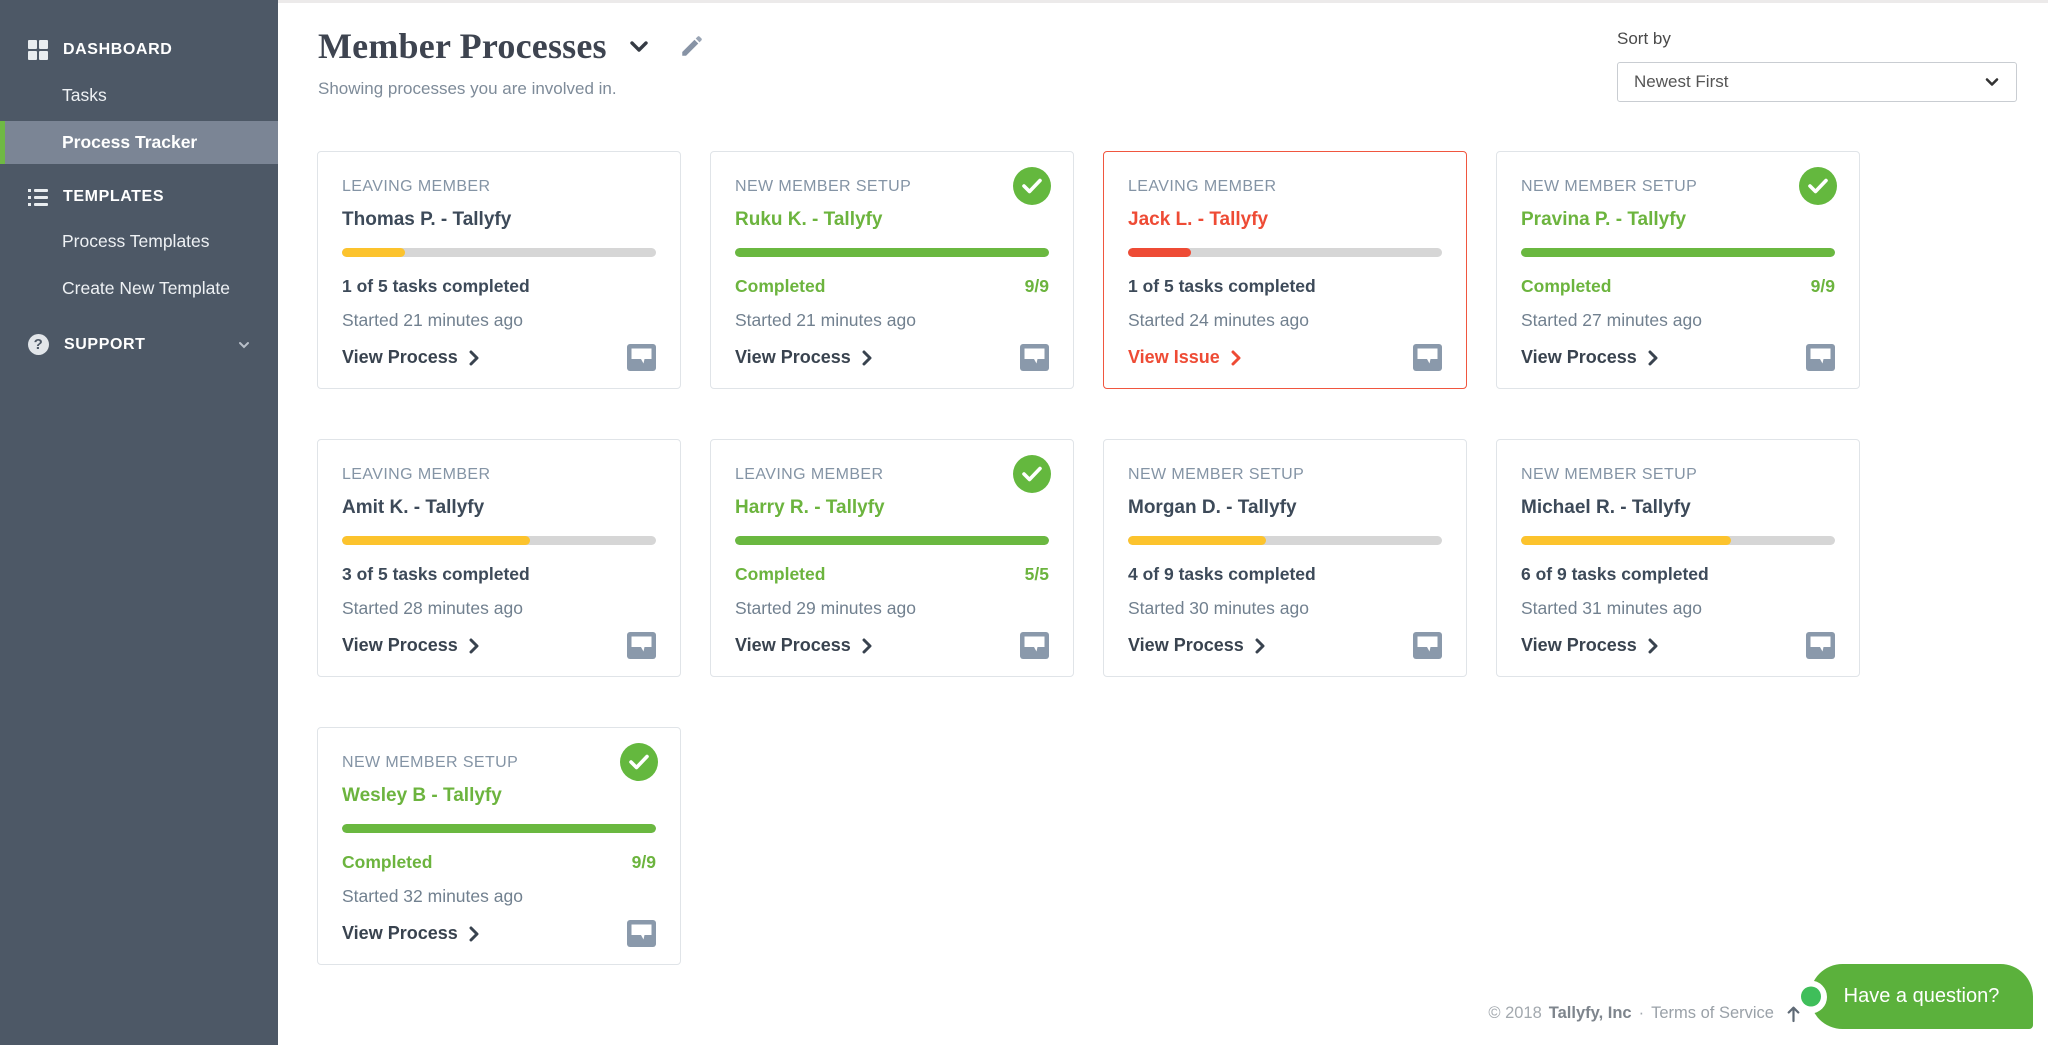 The height and width of the screenshot is (1045, 2048). I want to click on view-process-label: View Issue, so click(1174, 357).